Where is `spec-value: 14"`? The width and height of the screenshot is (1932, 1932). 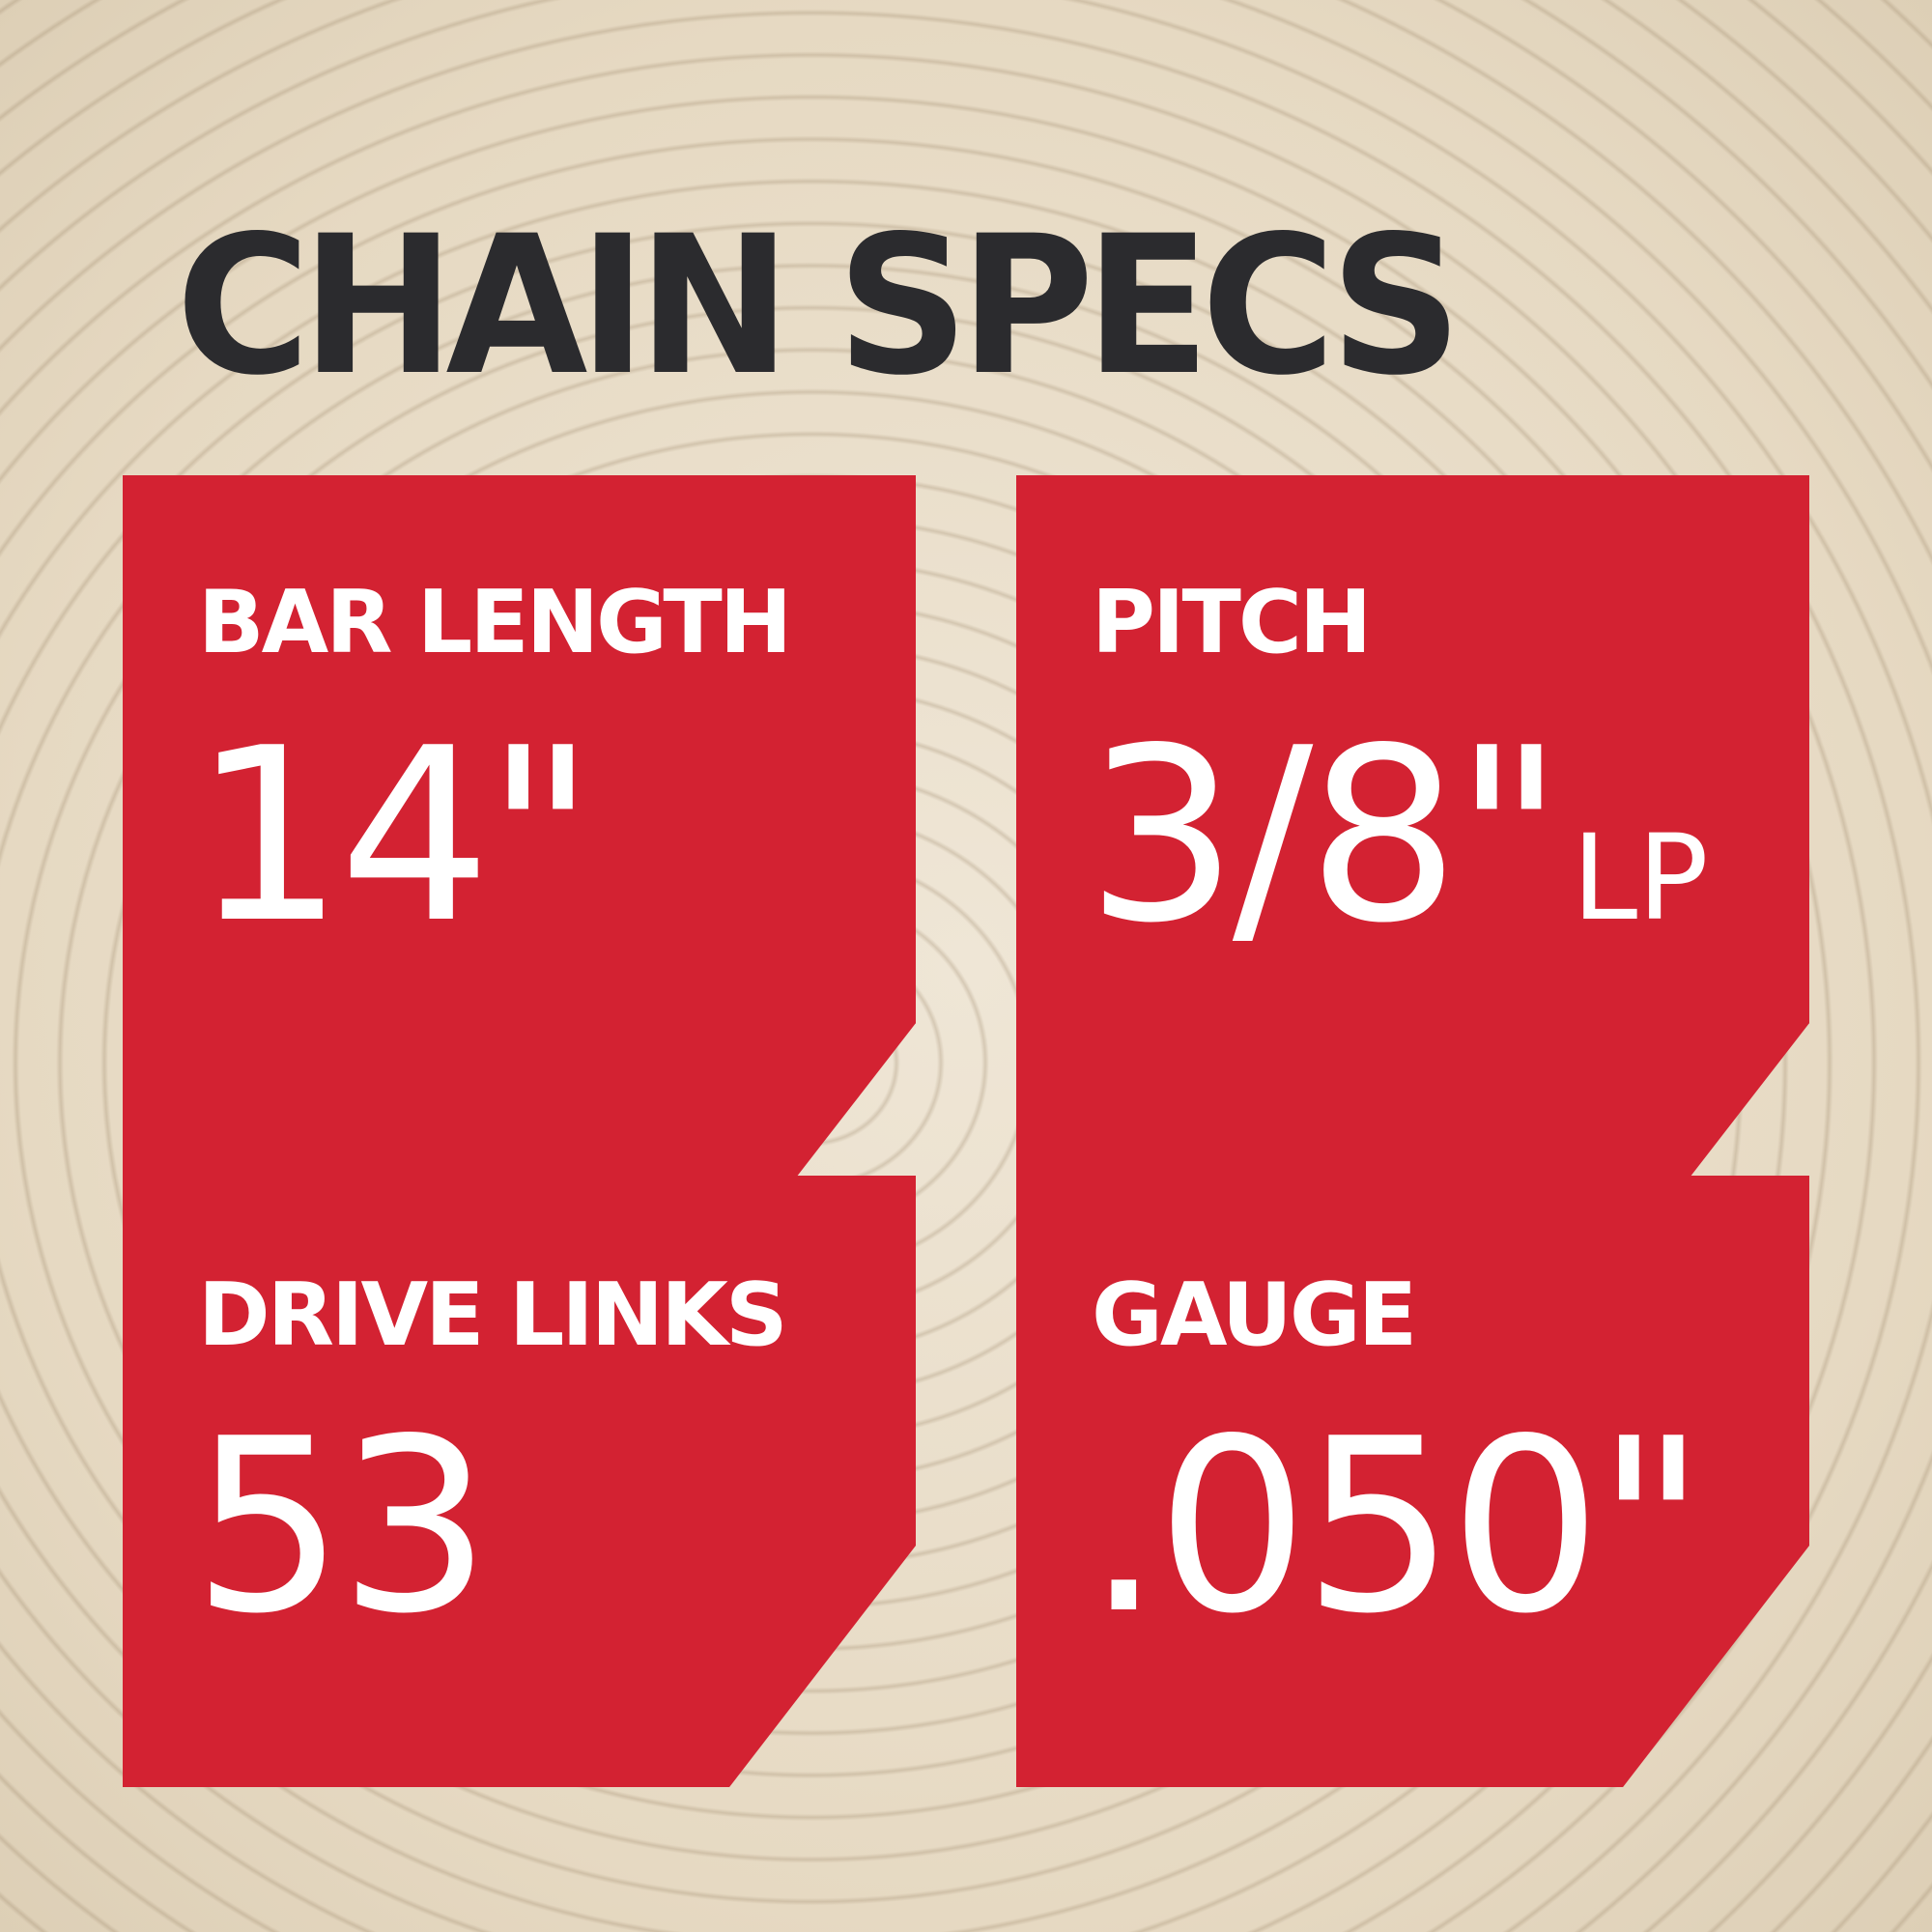 spec-value: 14" is located at coordinates (394, 836).